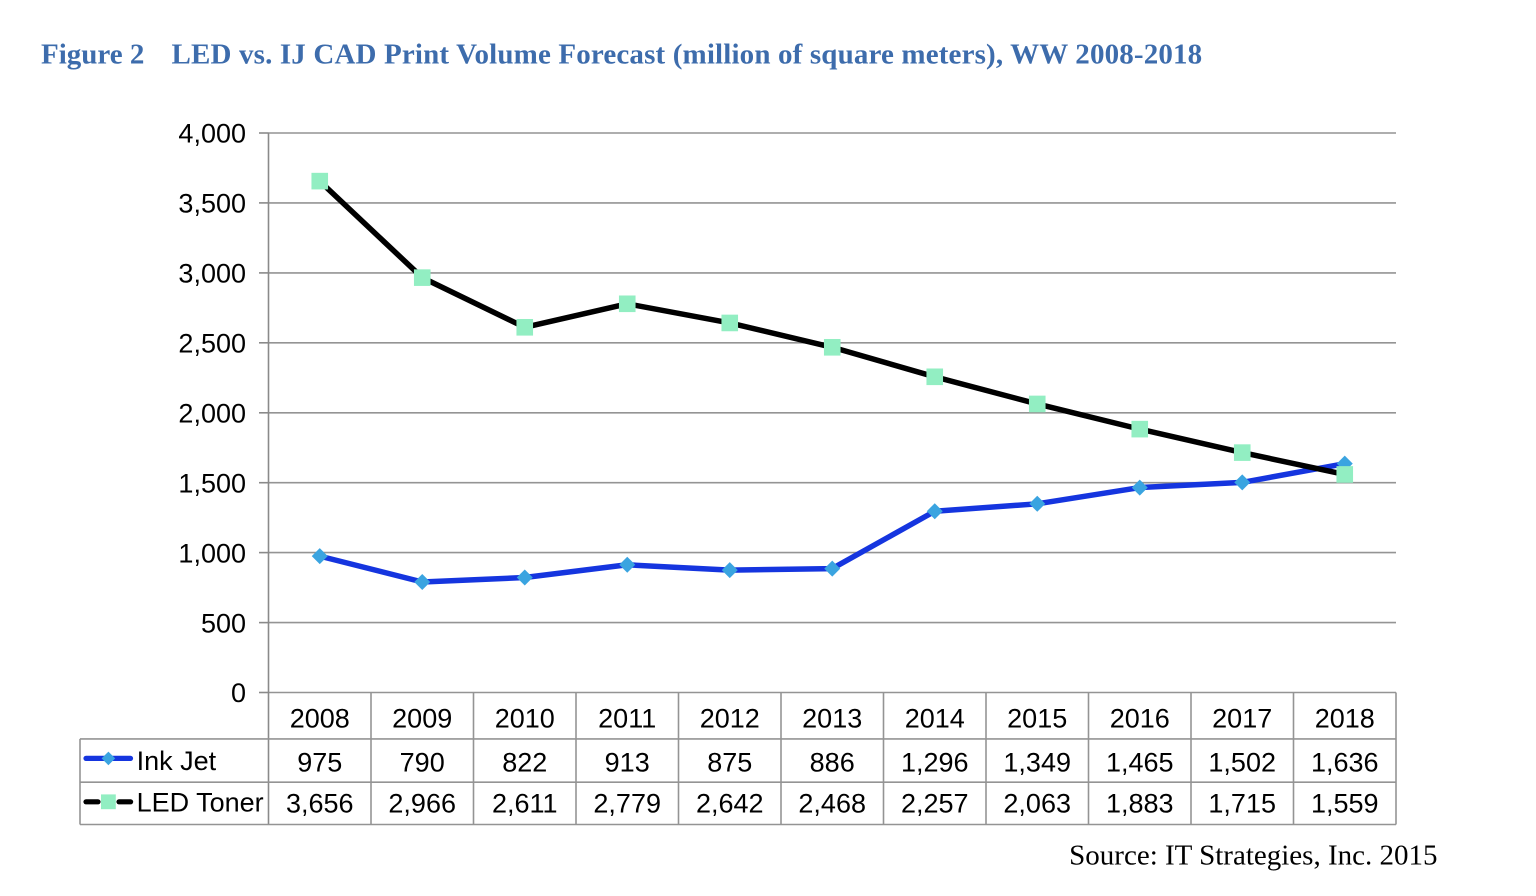  Describe the element at coordinates (627, 804) in the screenshot. I see `svg-text: 2,779` at that location.